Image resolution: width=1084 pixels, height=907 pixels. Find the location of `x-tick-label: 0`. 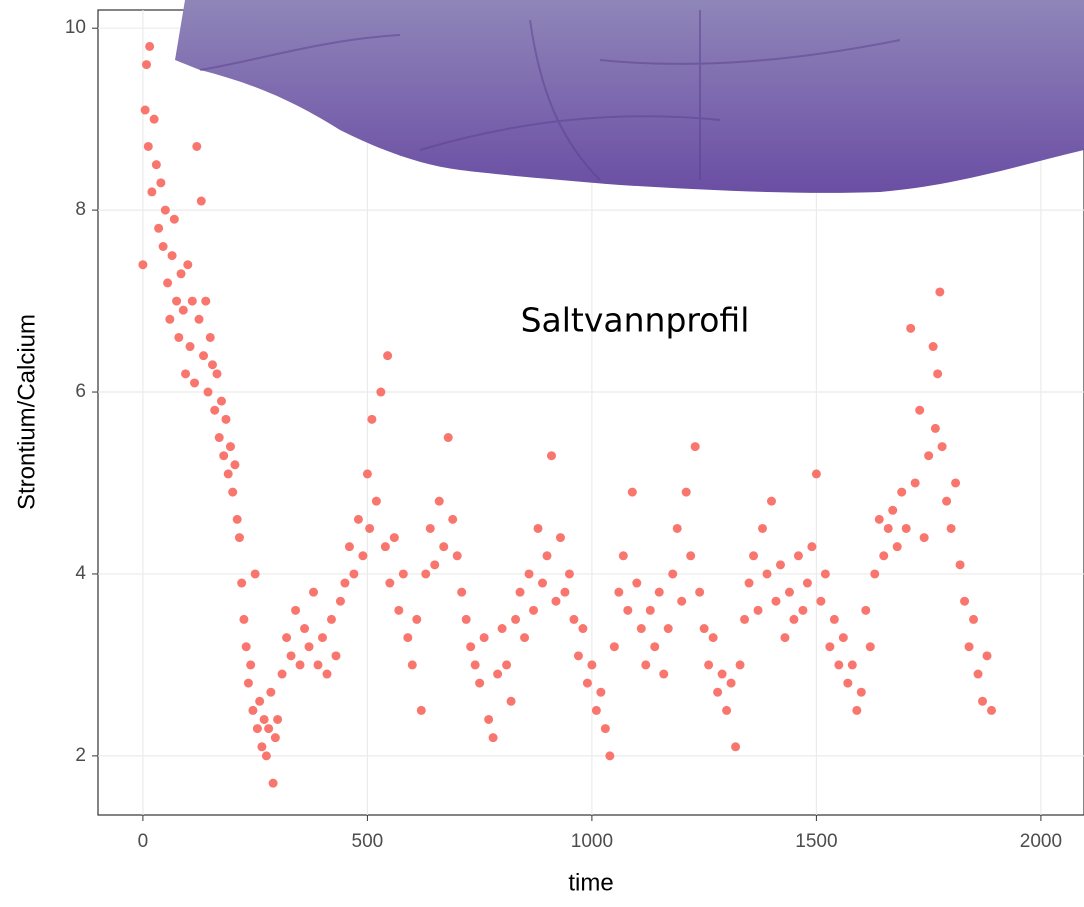

x-tick-label: 0 is located at coordinates (143, 841).